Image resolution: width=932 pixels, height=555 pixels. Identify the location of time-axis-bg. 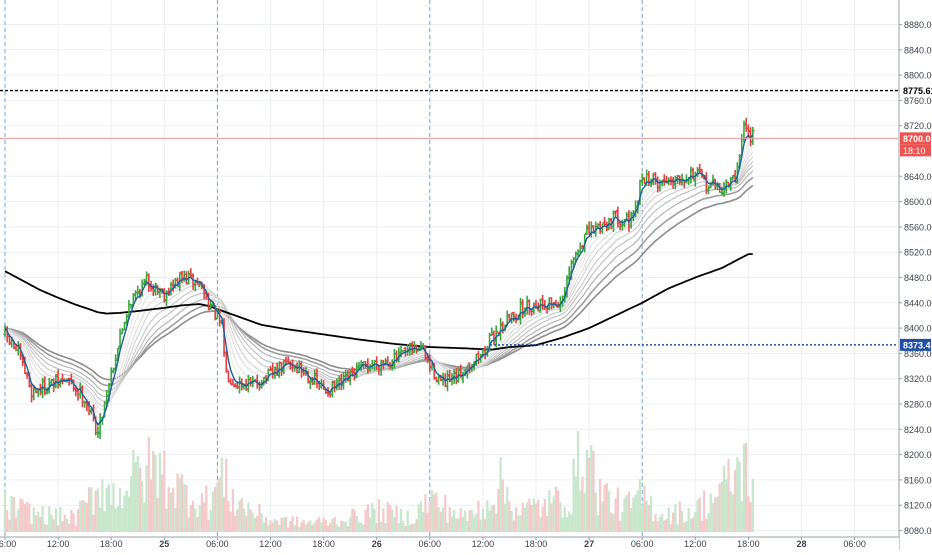
(449, 543).